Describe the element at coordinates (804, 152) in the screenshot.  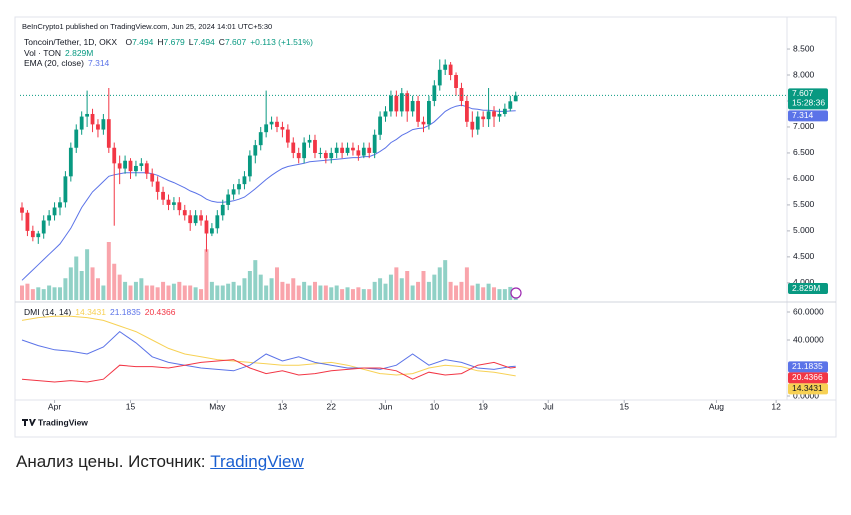
I see `y-tick-label: 6.500` at that location.